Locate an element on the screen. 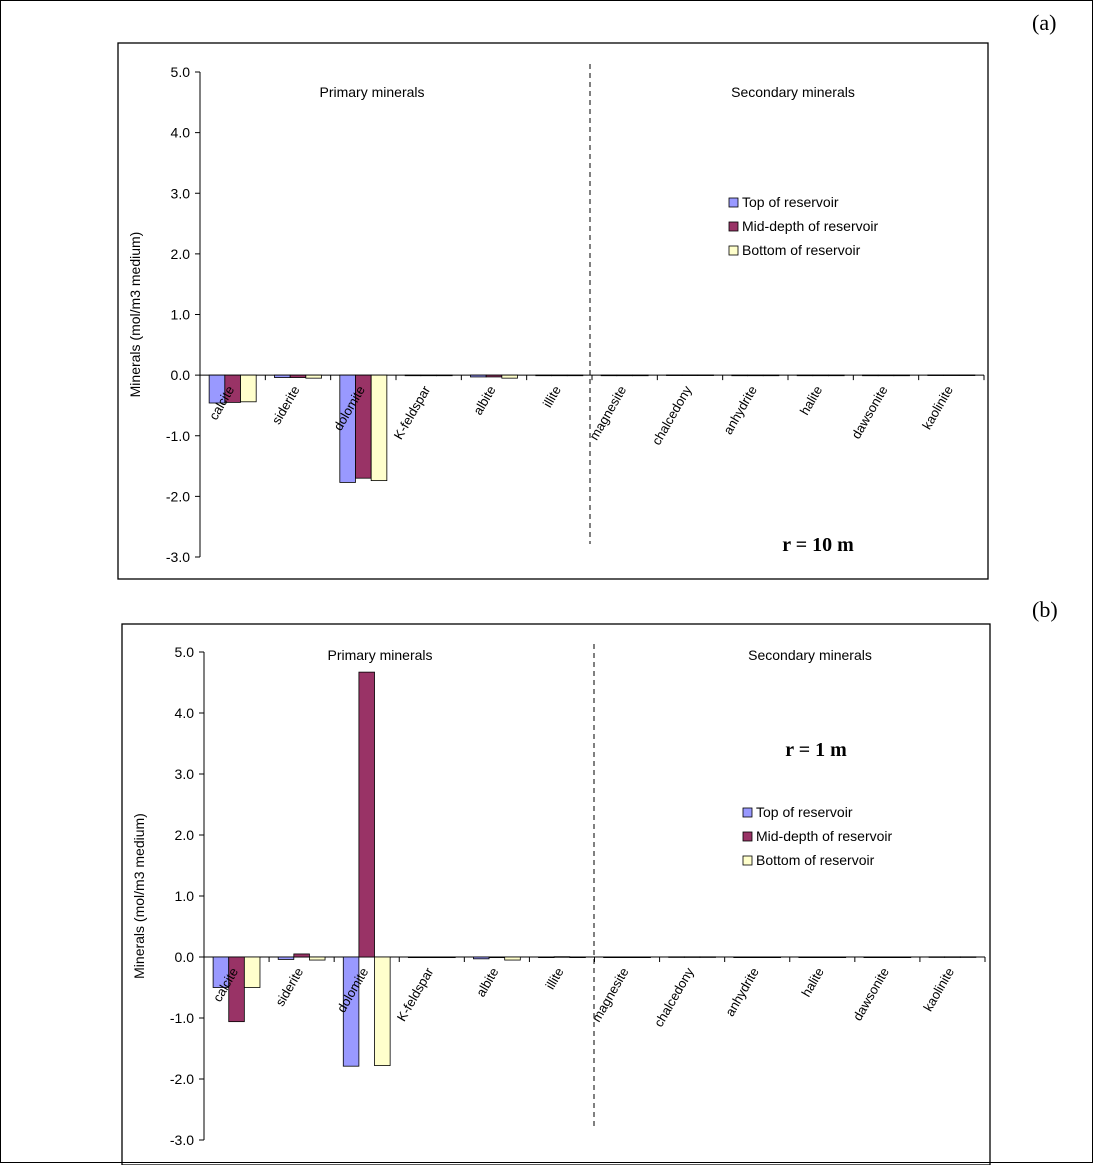  legend-label: Bottom of reservoir is located at coordinates (801, 250).